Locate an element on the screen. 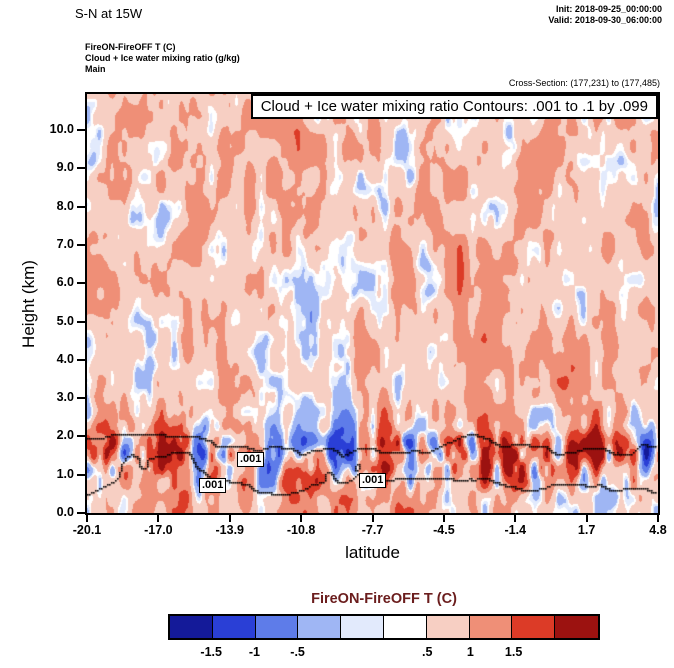  x-tick-label: -4.5 is located at coordinates (444, 530).